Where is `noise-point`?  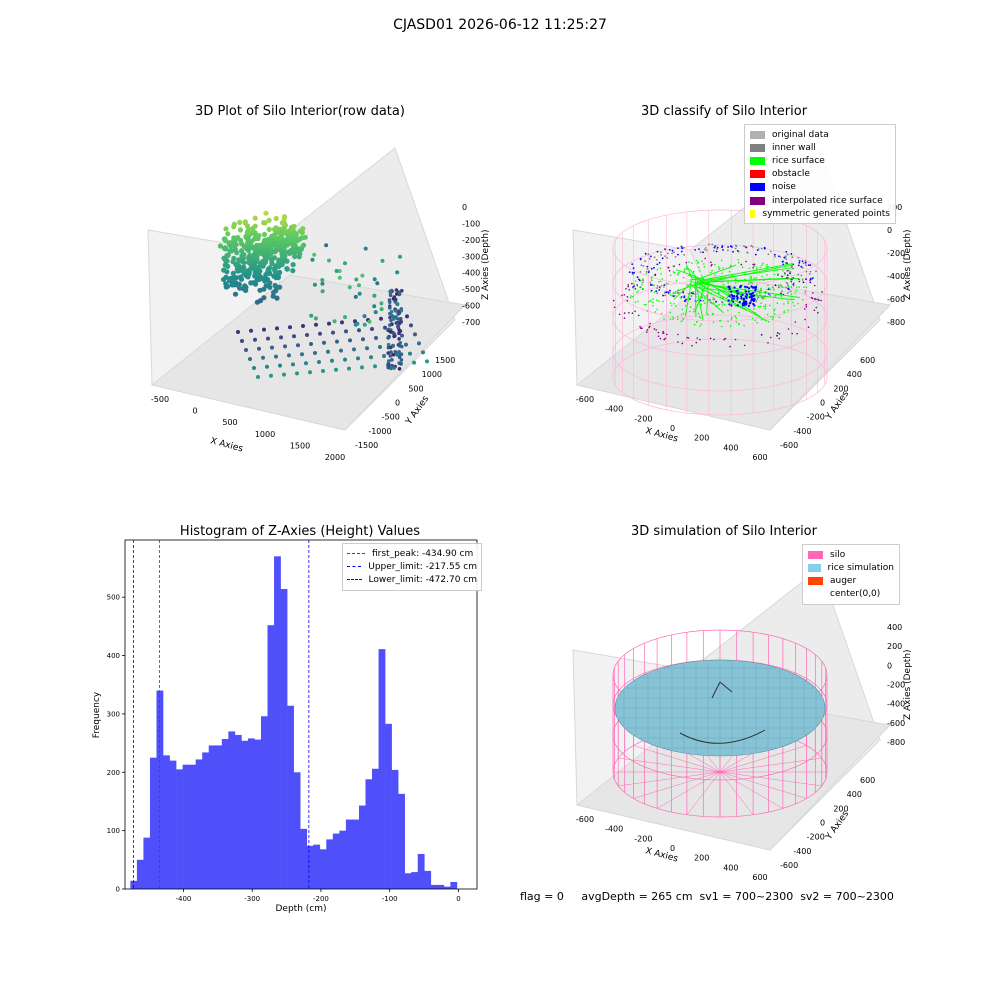 noise-point is located at coordinates (744, 302).